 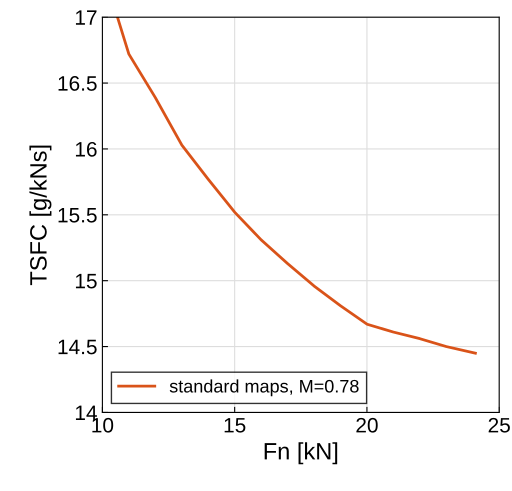 I want to click on y-tick-label: 16.5, so click(x=77, y=83).